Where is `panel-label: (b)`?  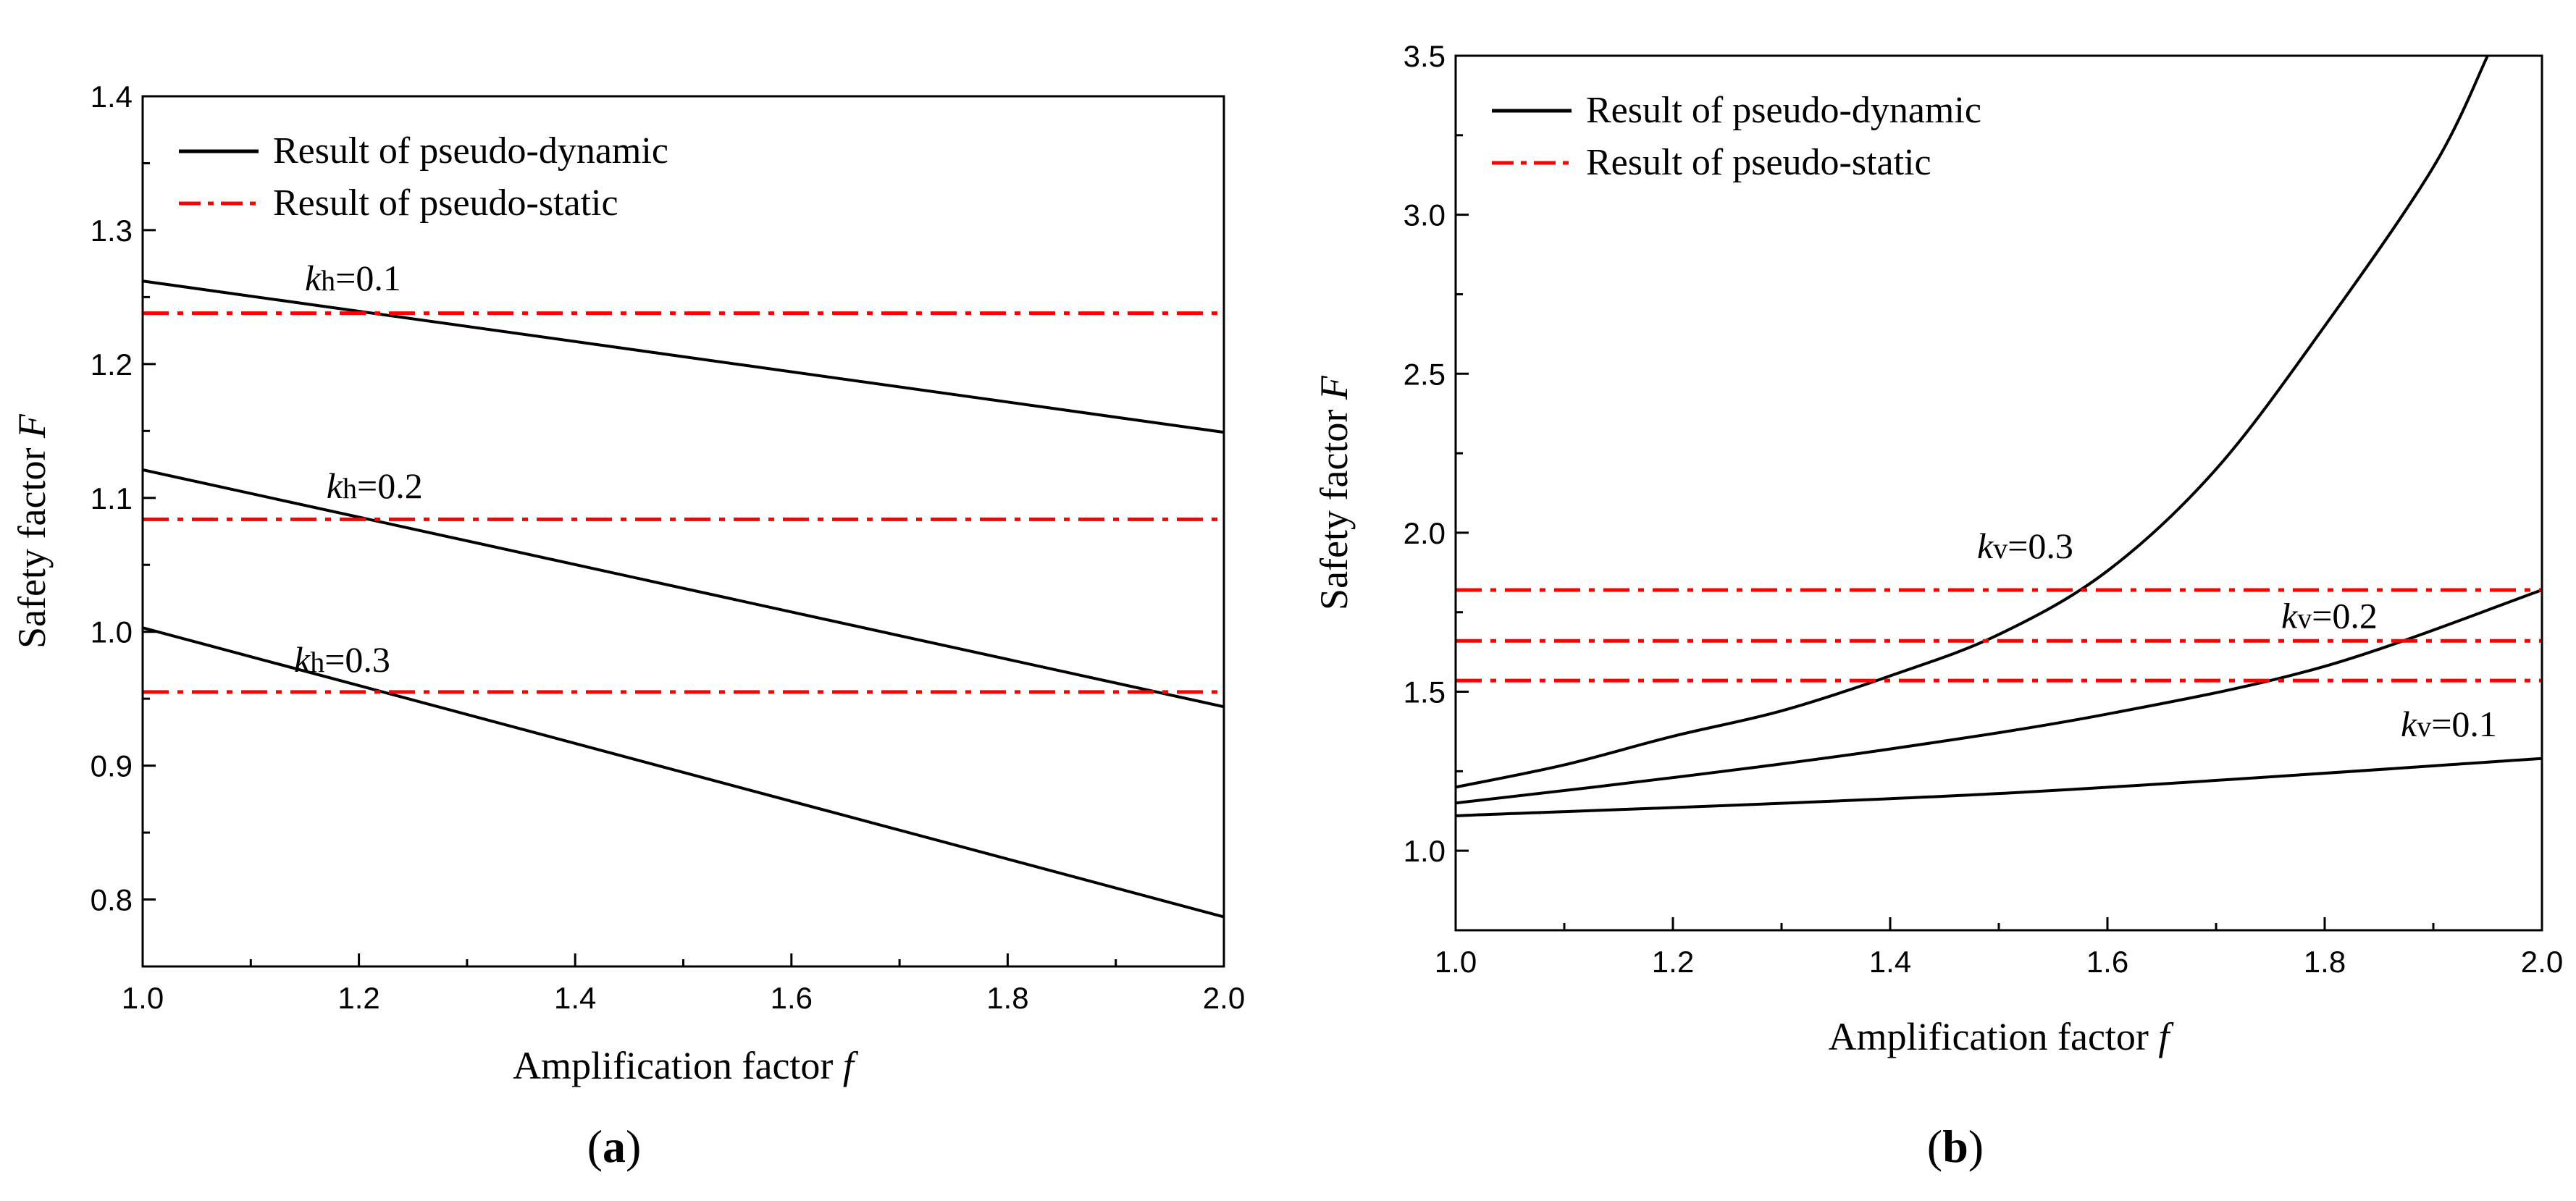 panel-label: (b) is located at coordinates (1955, 1146).